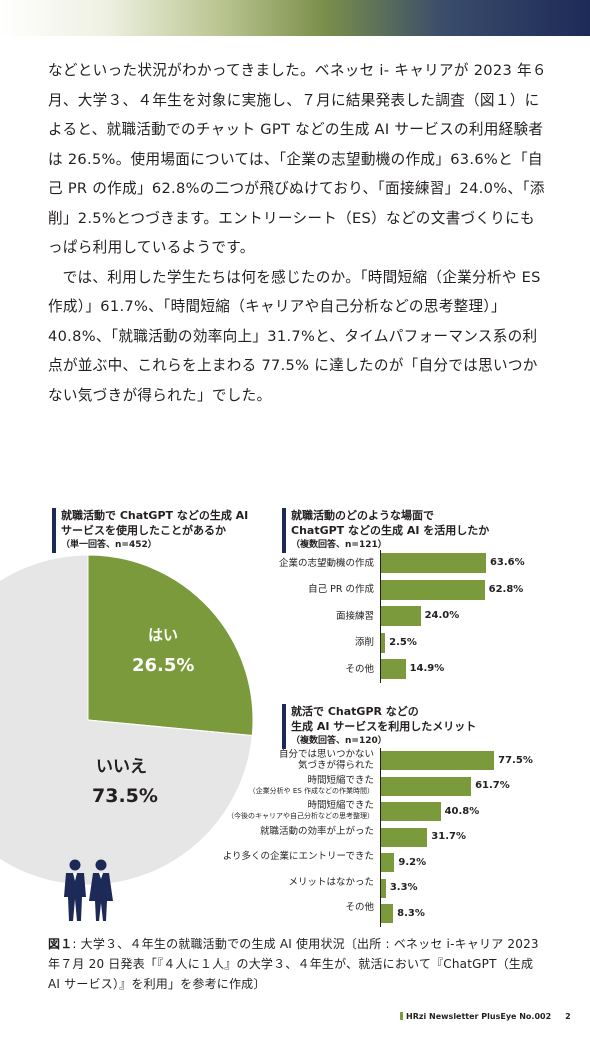 This screenshot has height=1048, width=590. I want to click on pie-slice-no, so click(126, 720).